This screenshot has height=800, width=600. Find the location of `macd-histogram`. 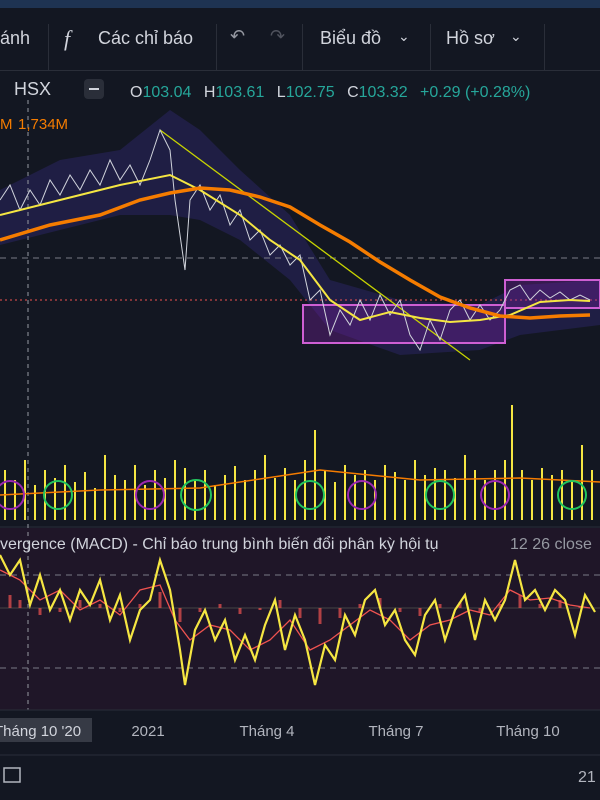

macd-histogram is located at coordinates (295, 608).